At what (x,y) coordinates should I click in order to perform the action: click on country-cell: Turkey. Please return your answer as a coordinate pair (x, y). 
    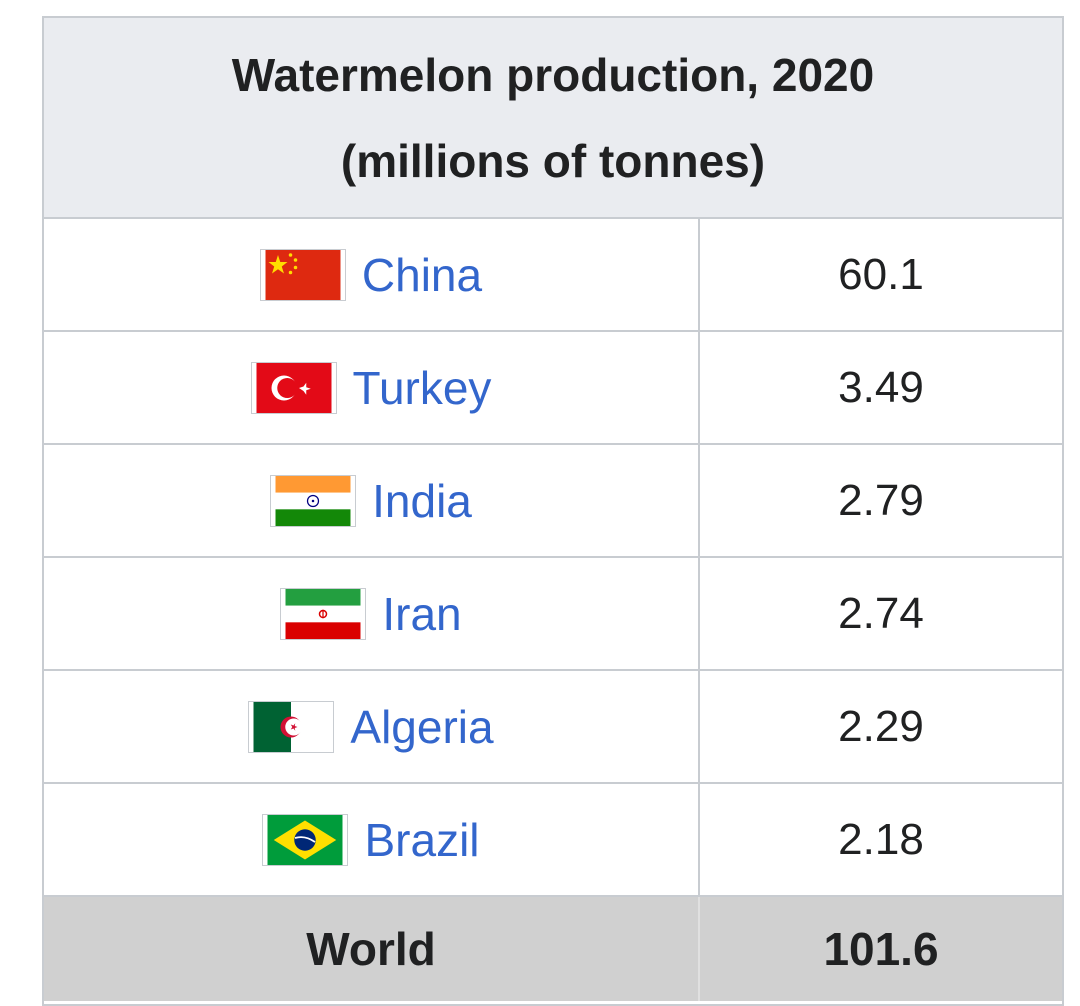
    Looking at the image, I should click on (372, 387).